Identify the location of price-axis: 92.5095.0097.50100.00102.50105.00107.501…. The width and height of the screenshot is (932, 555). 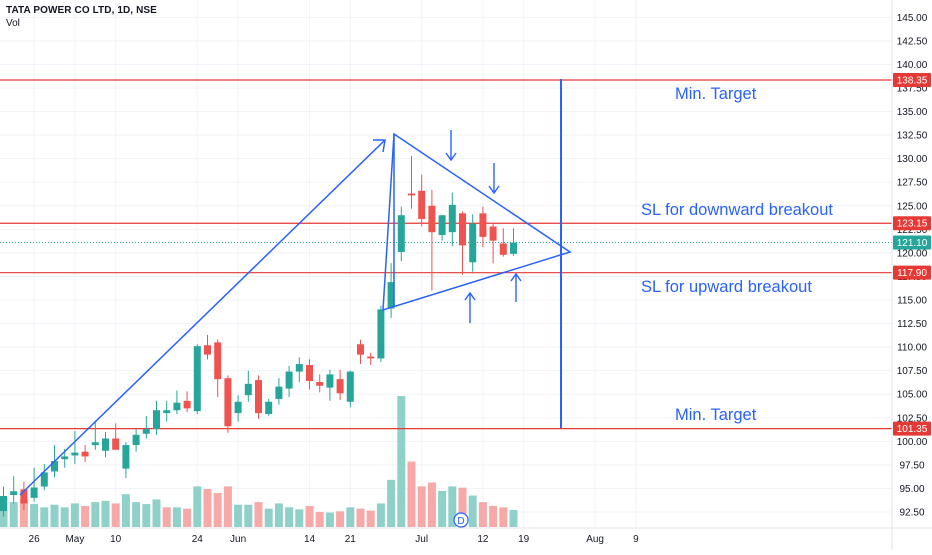
(909, 275).